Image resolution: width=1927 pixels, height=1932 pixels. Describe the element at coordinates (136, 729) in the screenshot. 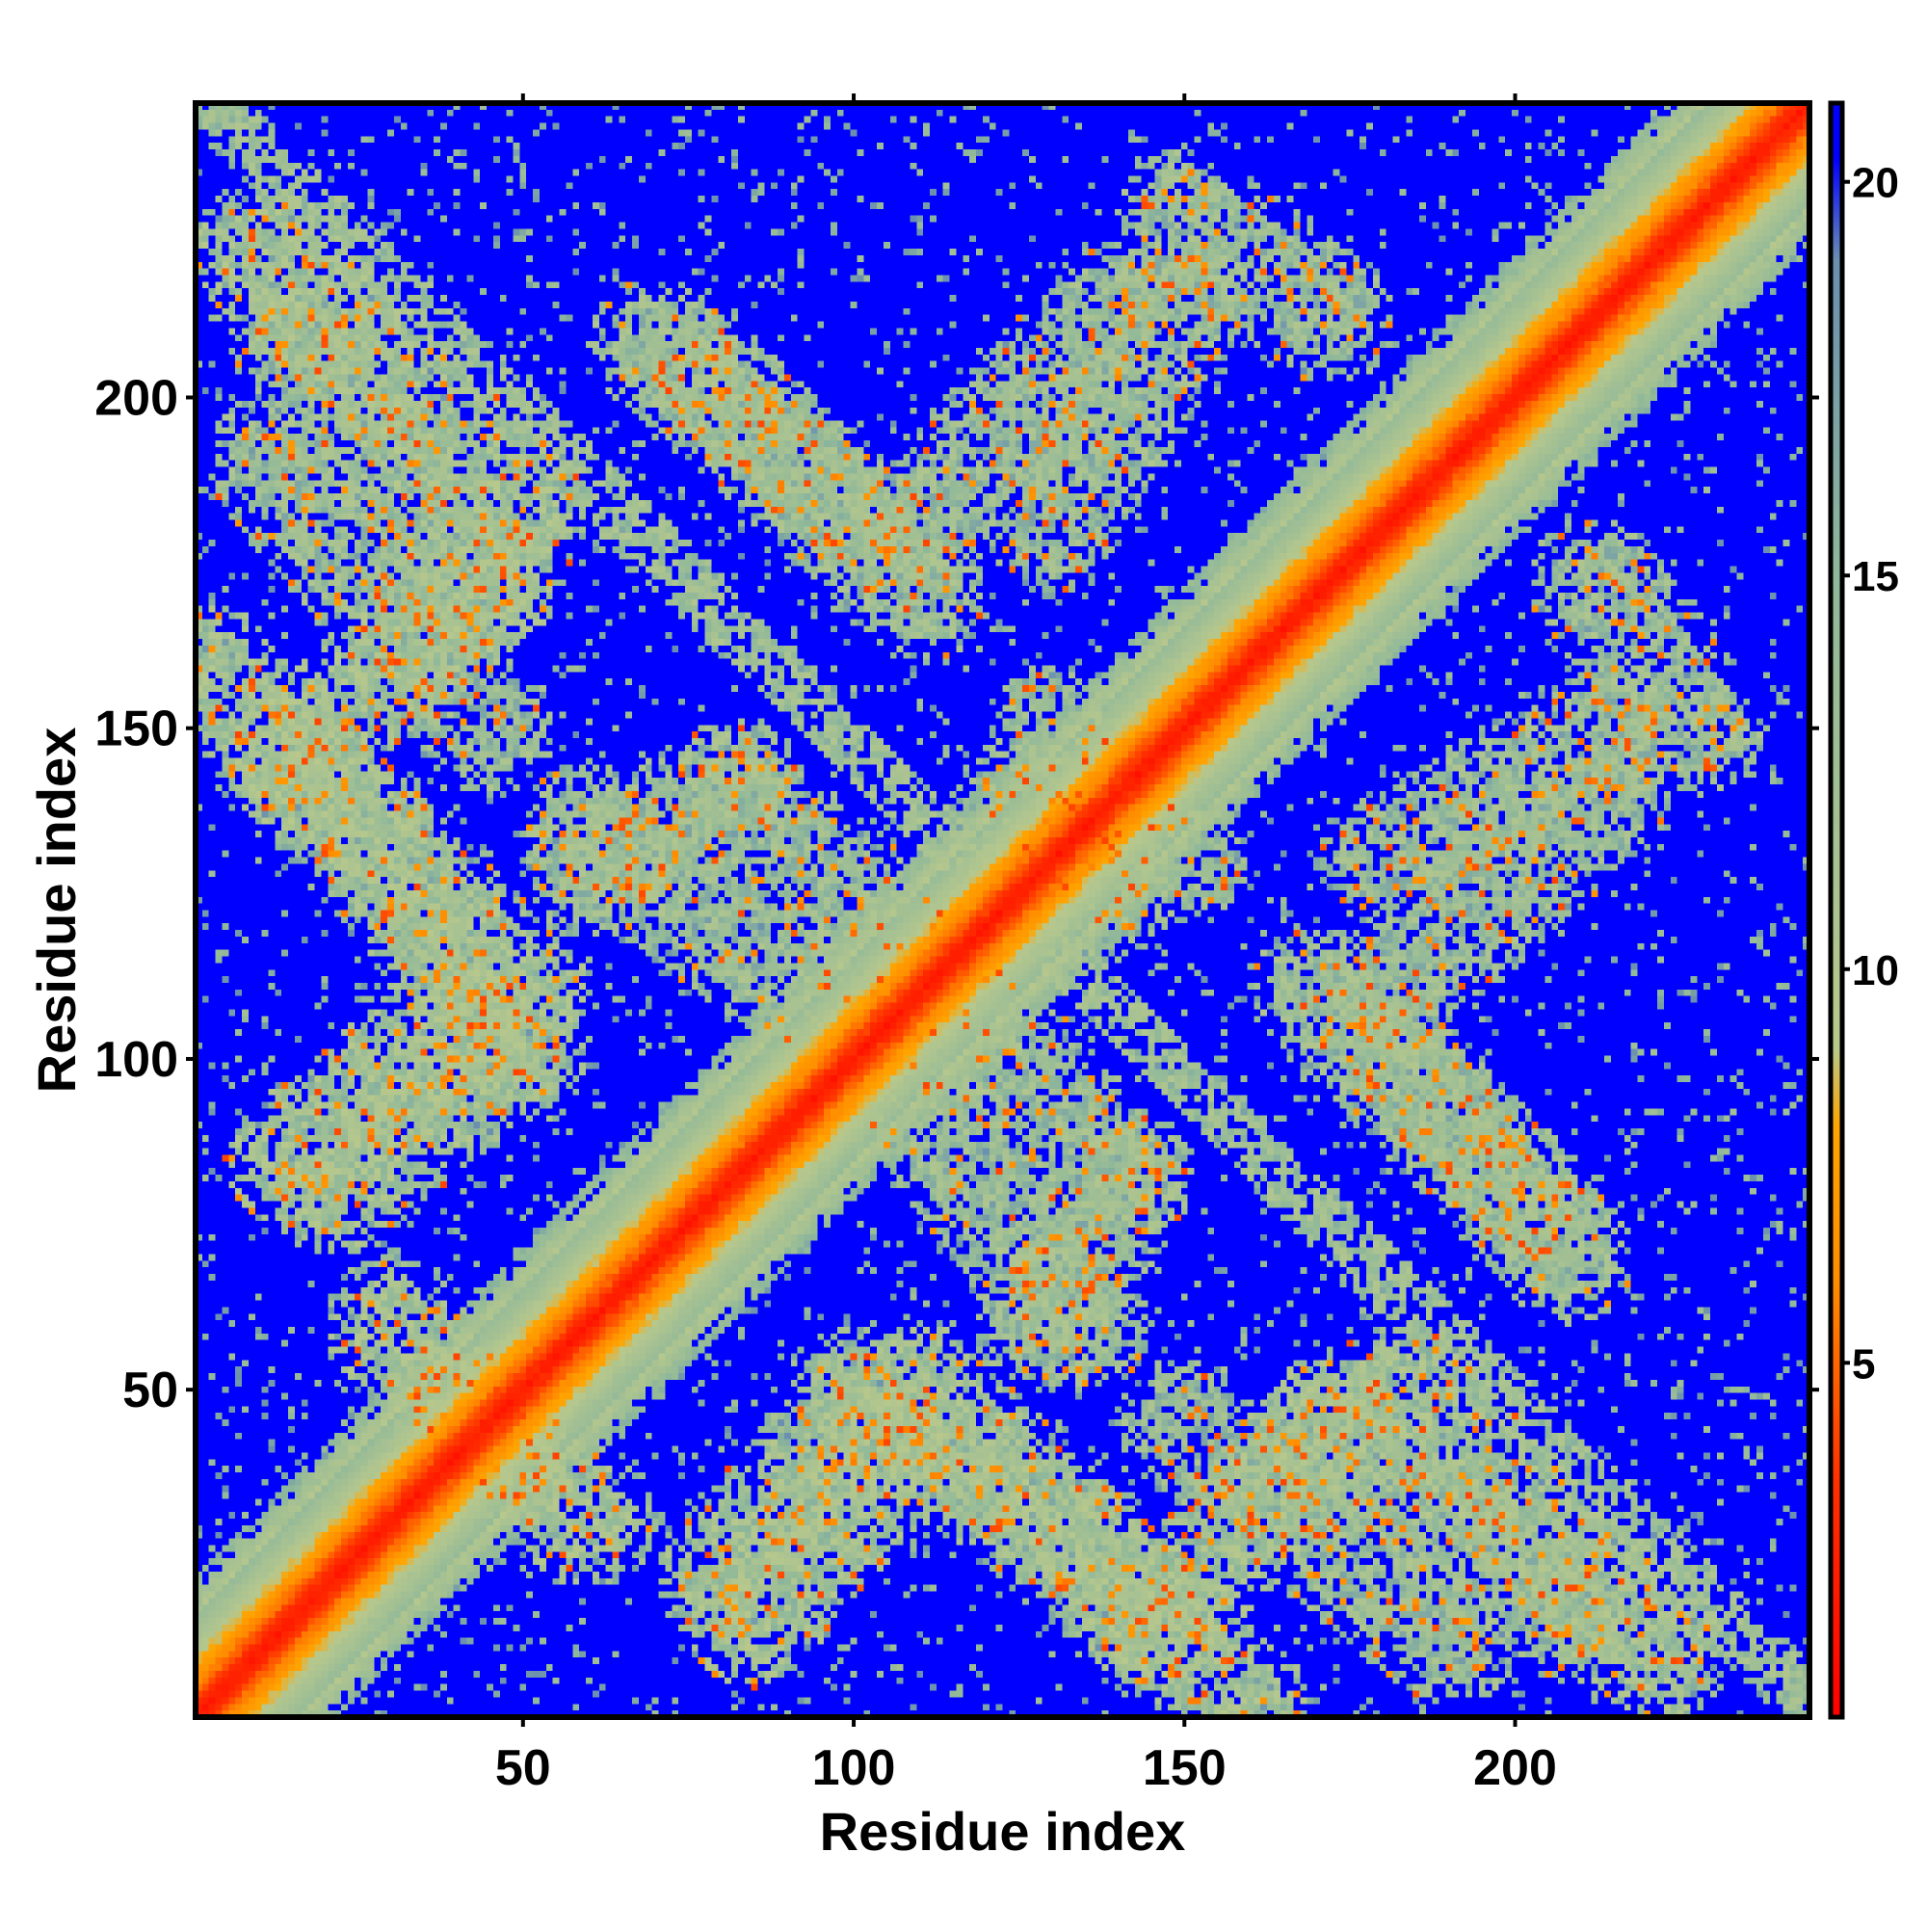

I see `y-tick-label: 150` at that location.